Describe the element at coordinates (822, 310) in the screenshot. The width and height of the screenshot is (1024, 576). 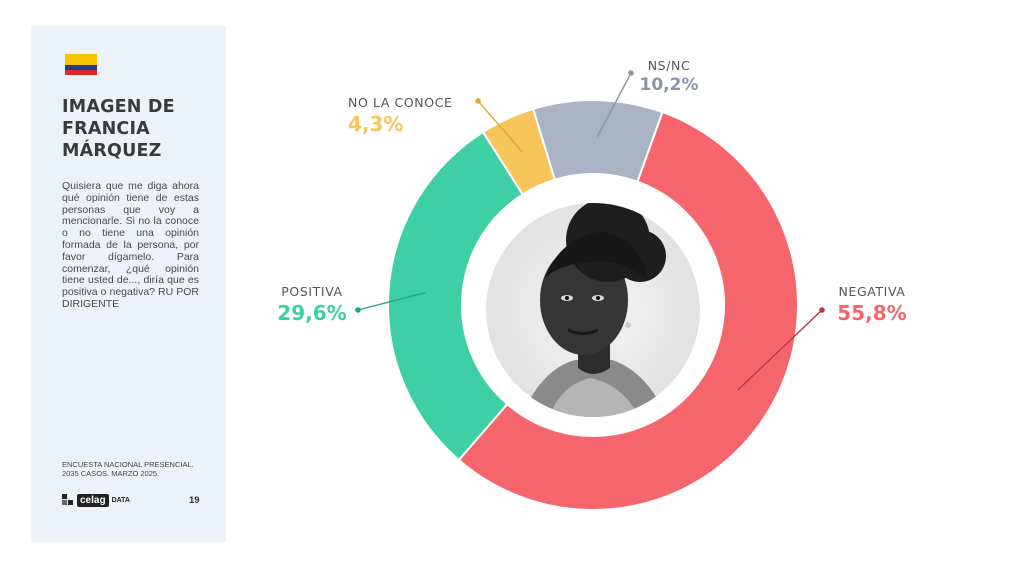
I see `leader-dot-negativa` at that location.